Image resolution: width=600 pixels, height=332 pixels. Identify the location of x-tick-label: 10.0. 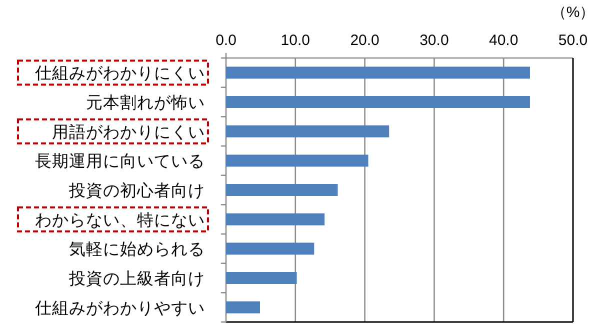
(295, 40).